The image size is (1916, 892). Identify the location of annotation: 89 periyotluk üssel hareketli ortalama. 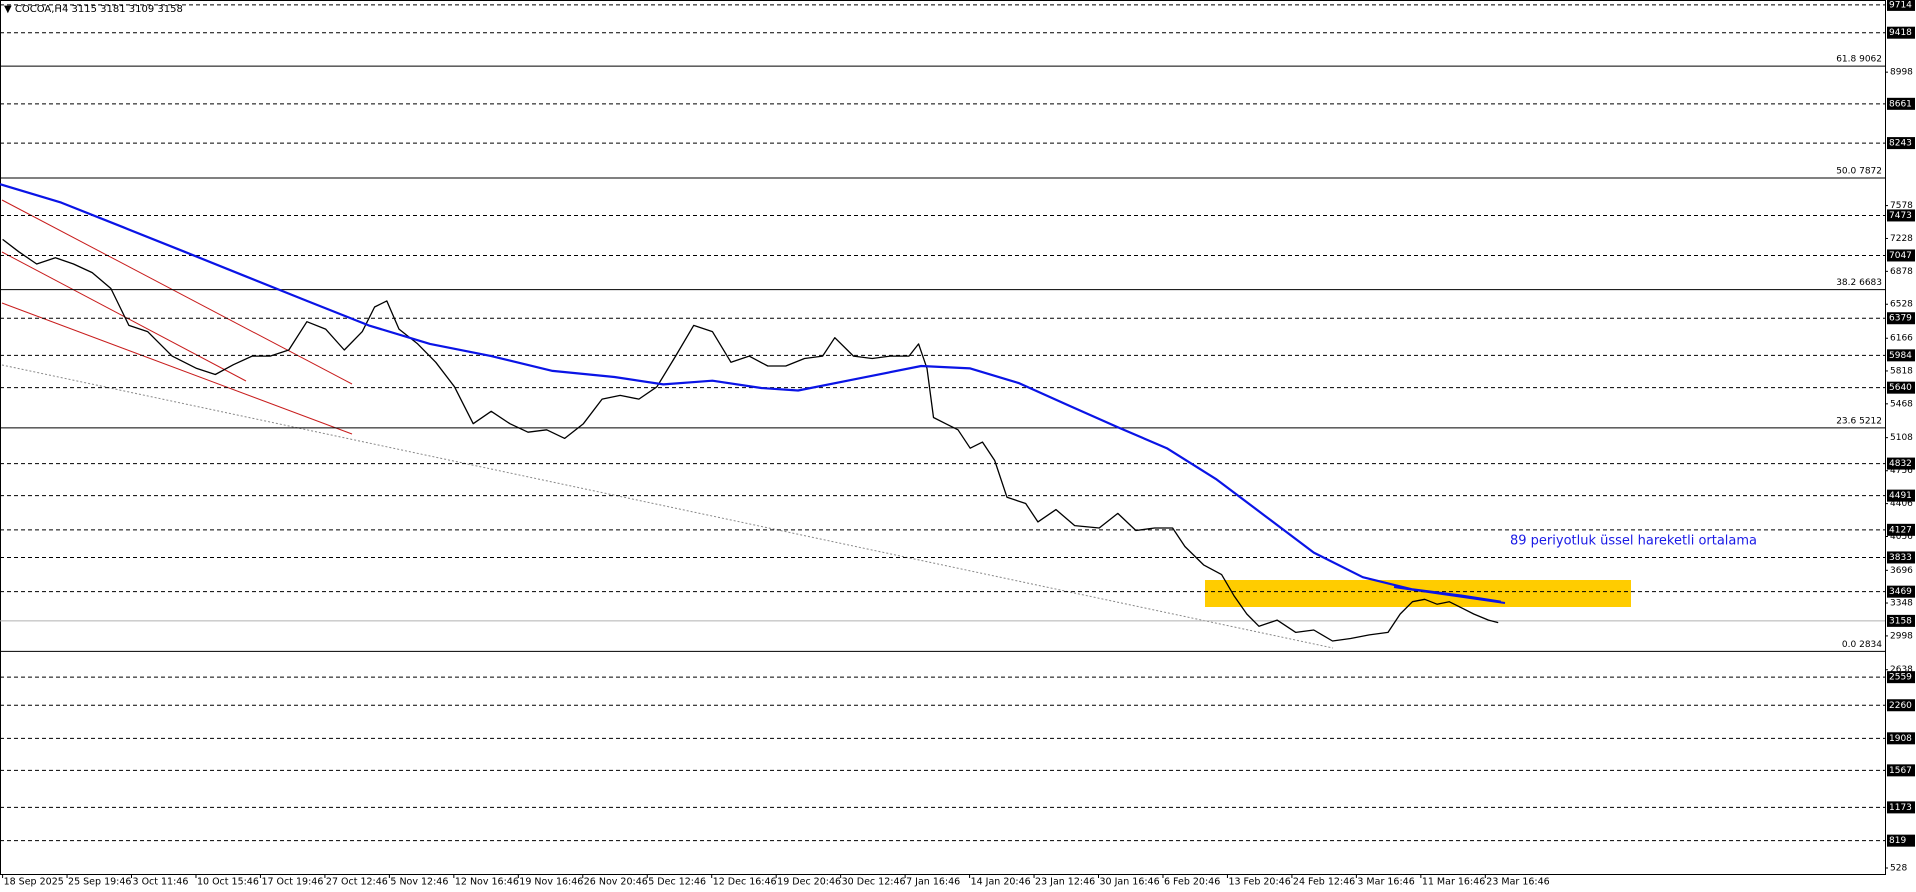
(1633, 541).